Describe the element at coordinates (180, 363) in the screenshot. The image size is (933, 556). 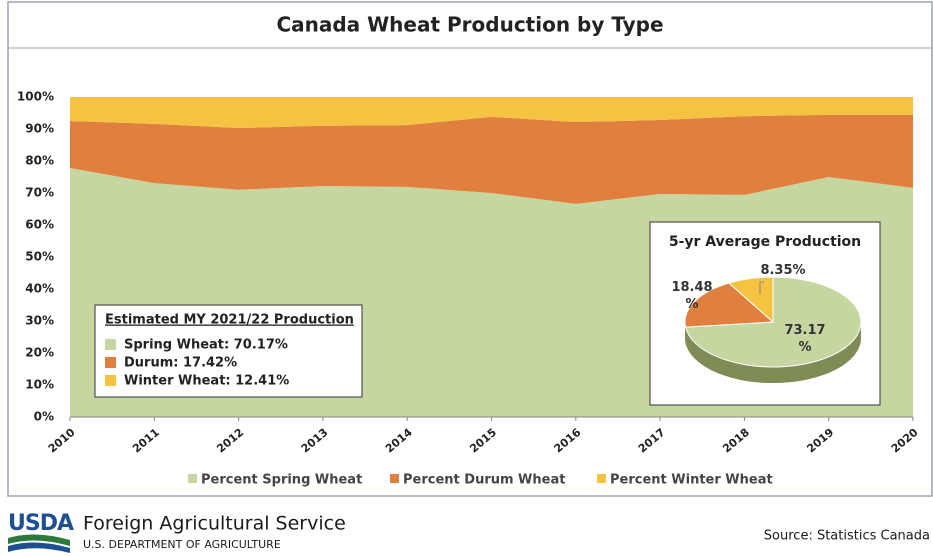
I see `annotation-item: Durum: 17.42%` at that location.